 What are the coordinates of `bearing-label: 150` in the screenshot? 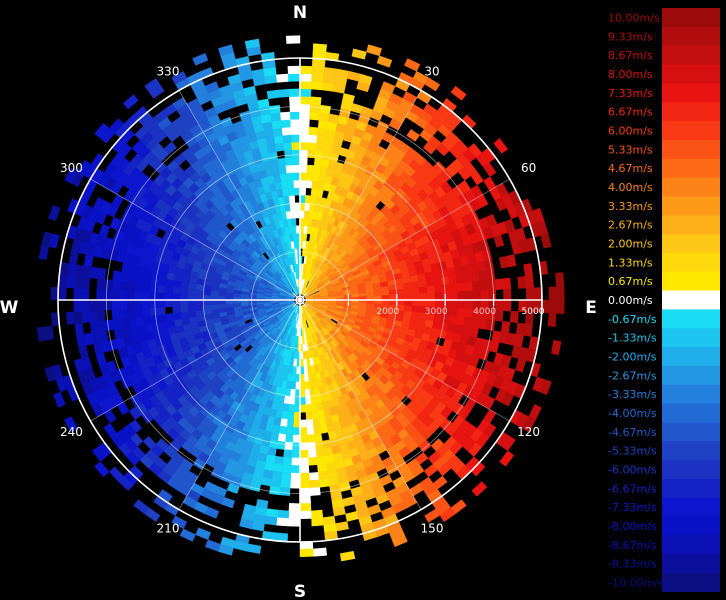 It's located at (432, 529).